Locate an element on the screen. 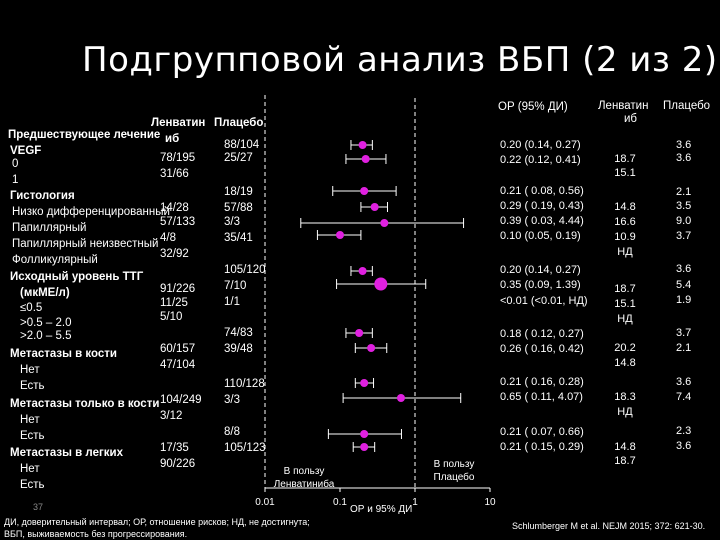 The width and height of the screenshot is (720, 540). subgroup-label: 0 is located at coordinates (15, 164).